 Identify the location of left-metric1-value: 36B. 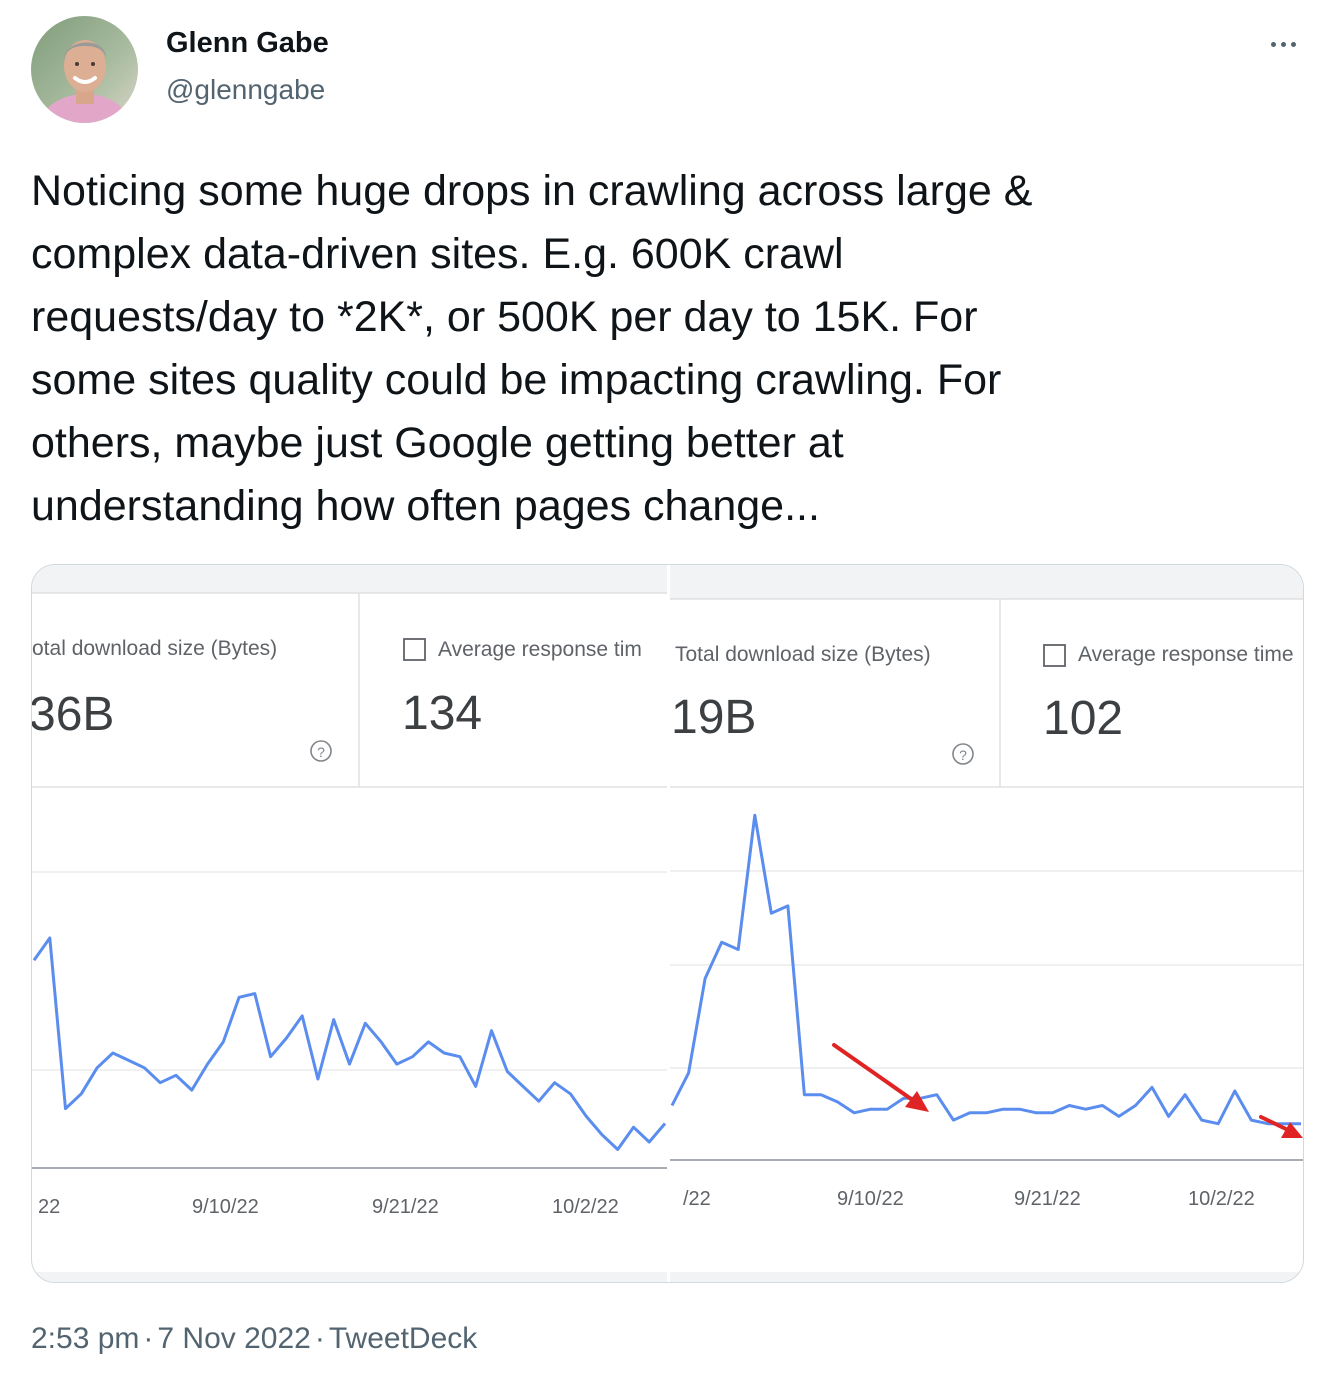
(73, 714).